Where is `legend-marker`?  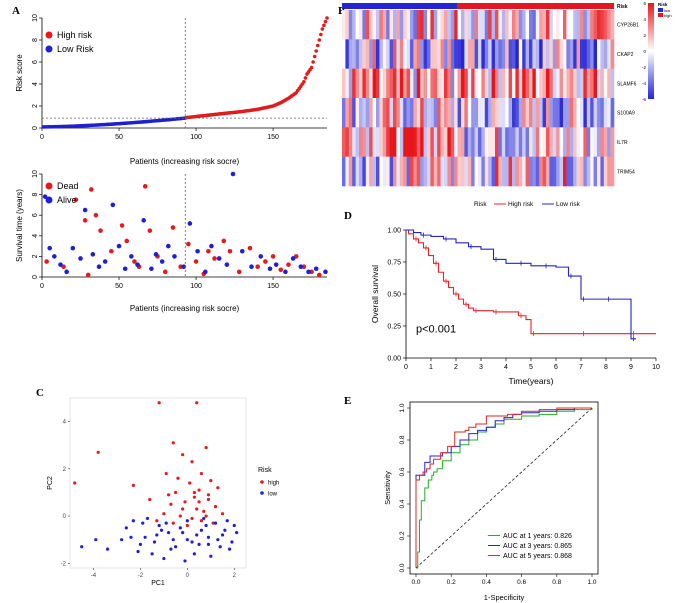 legend-marker is located at coordinates (262, 493).